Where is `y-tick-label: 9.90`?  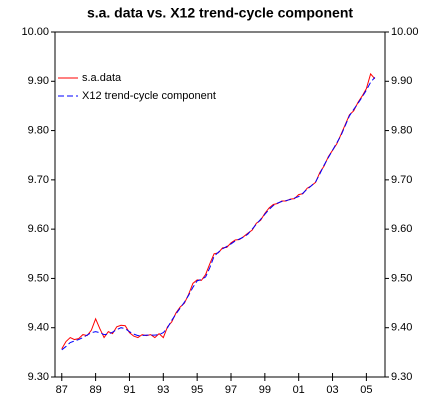 y-tick-label: 9.90 is located at coordinates (38, 81).